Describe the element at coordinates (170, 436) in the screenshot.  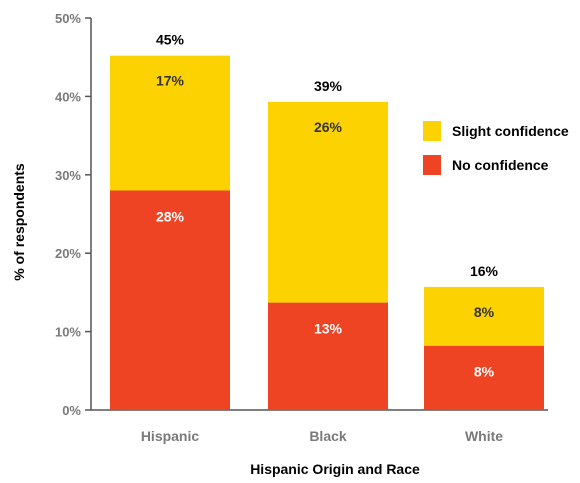
I see `x-tick-label: Hispanic` at that location.